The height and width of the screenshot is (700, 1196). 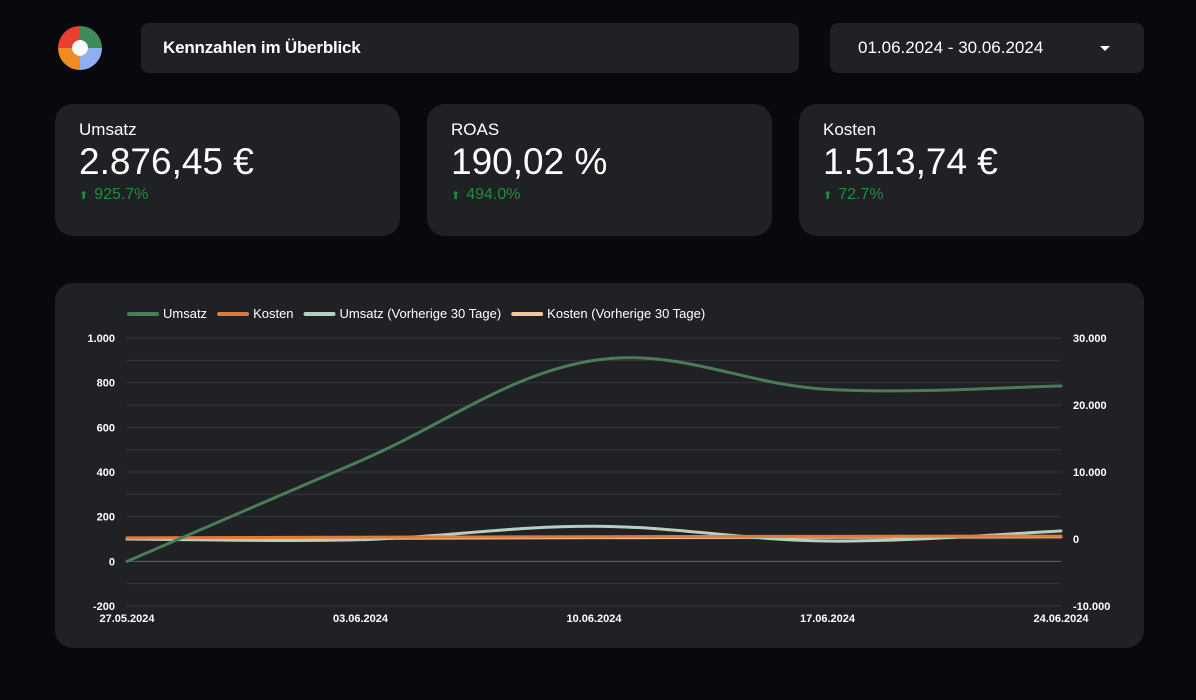 I want to click on kpi-value: 2.876,45 €, so click(x=166, y=161).